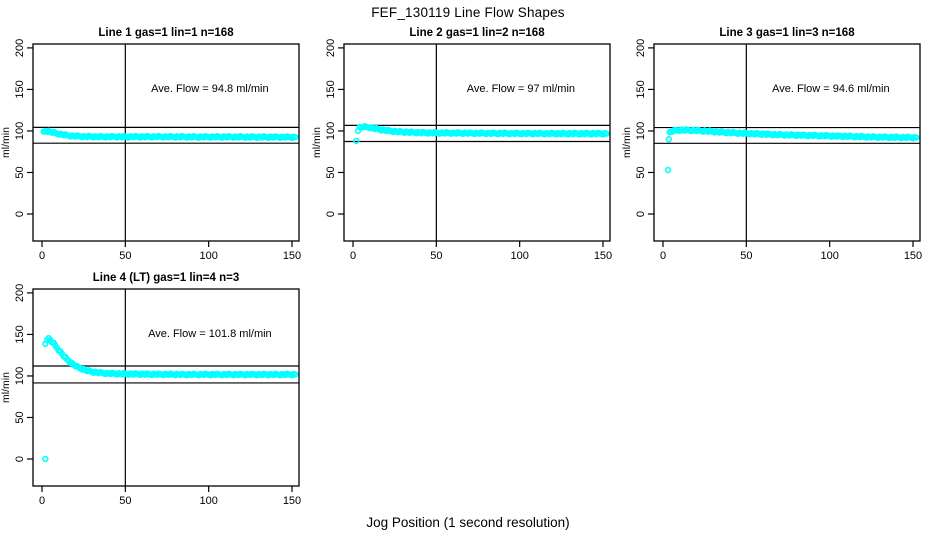 The width and height of the screenshot is (936, 540). Describe the element at coordinates (477, 33) in the screenshot. I see `subplot-title: Line 2 gas=1 lin=2 n=168` at that location.